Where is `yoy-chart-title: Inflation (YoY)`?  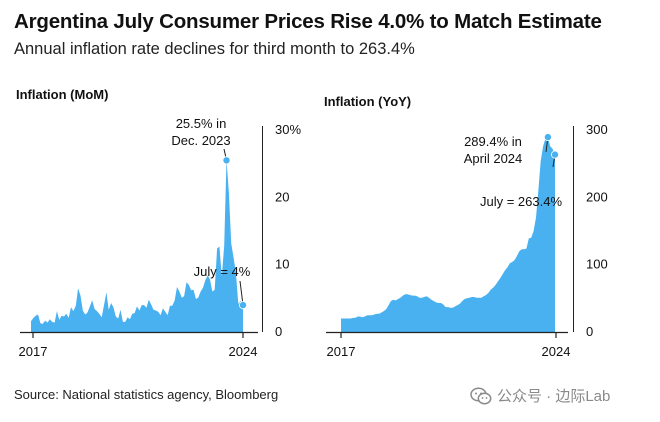 yoy-chart-title: Inflation (YoY) is located at coordinates (367, 101).